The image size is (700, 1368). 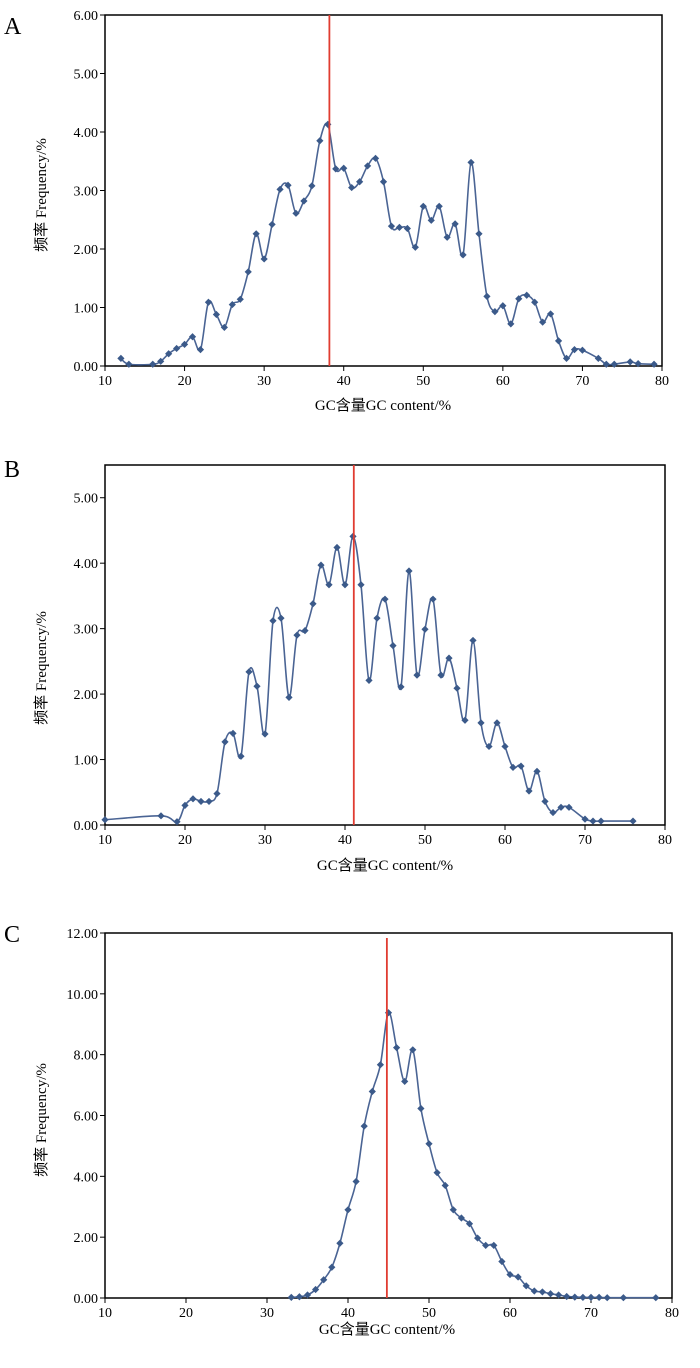 I want to click on panel-b-y-tick-label: 3.00, so click(x=86, y=630).